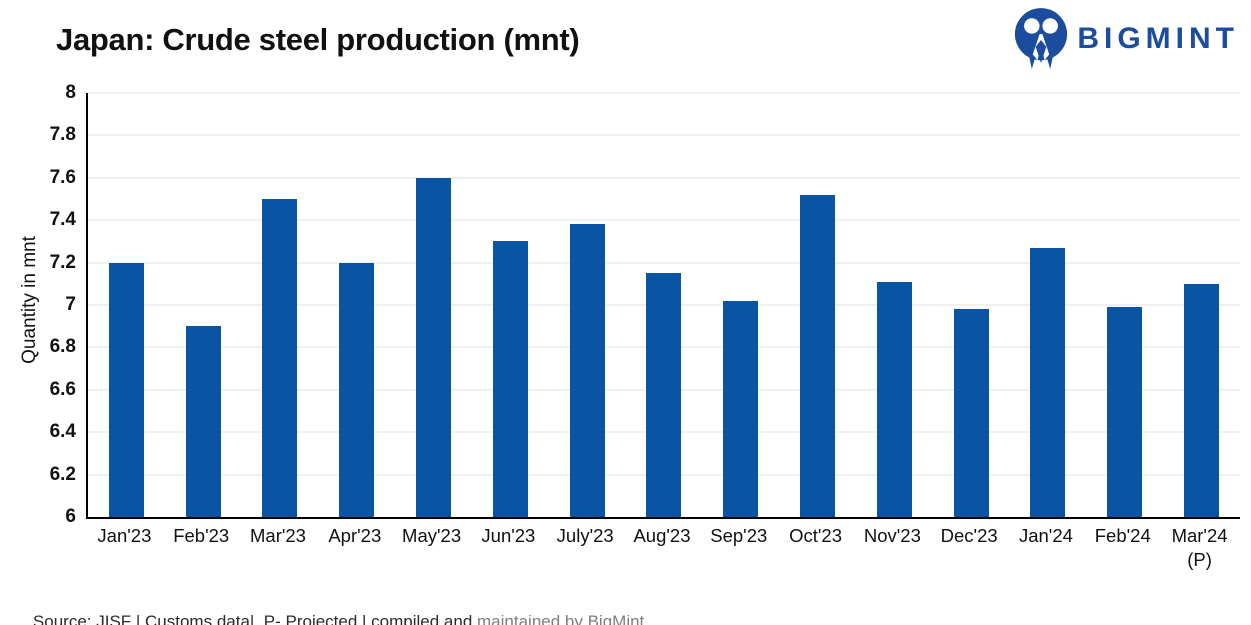 Image resolution: width=1251 pixels, height=625 pixels. Describe the element at coordinates (1122, 535) in the screenshot. I see `x-tick-label: Feb'24` at that location.